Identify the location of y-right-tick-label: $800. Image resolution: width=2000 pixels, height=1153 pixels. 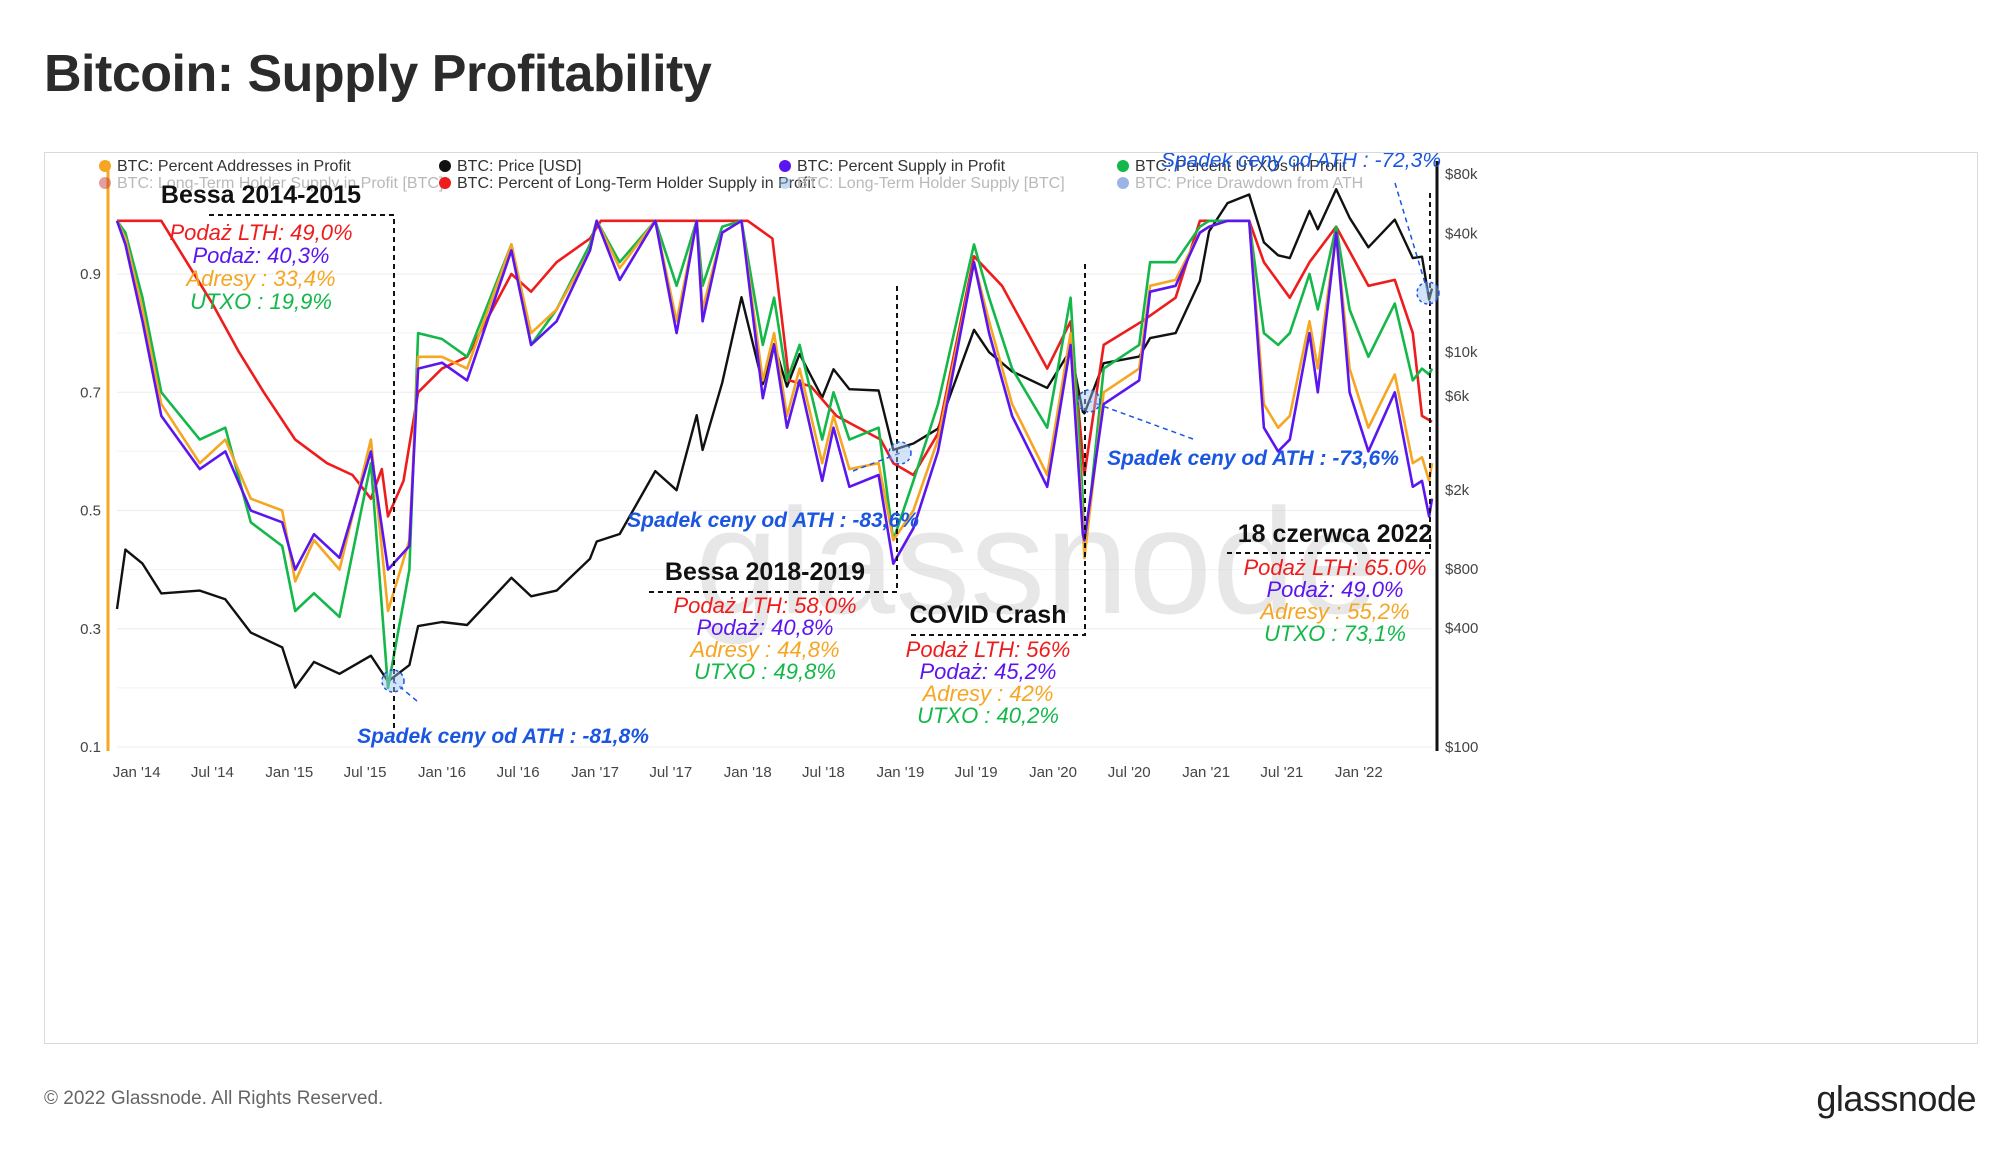
(1461, 569).